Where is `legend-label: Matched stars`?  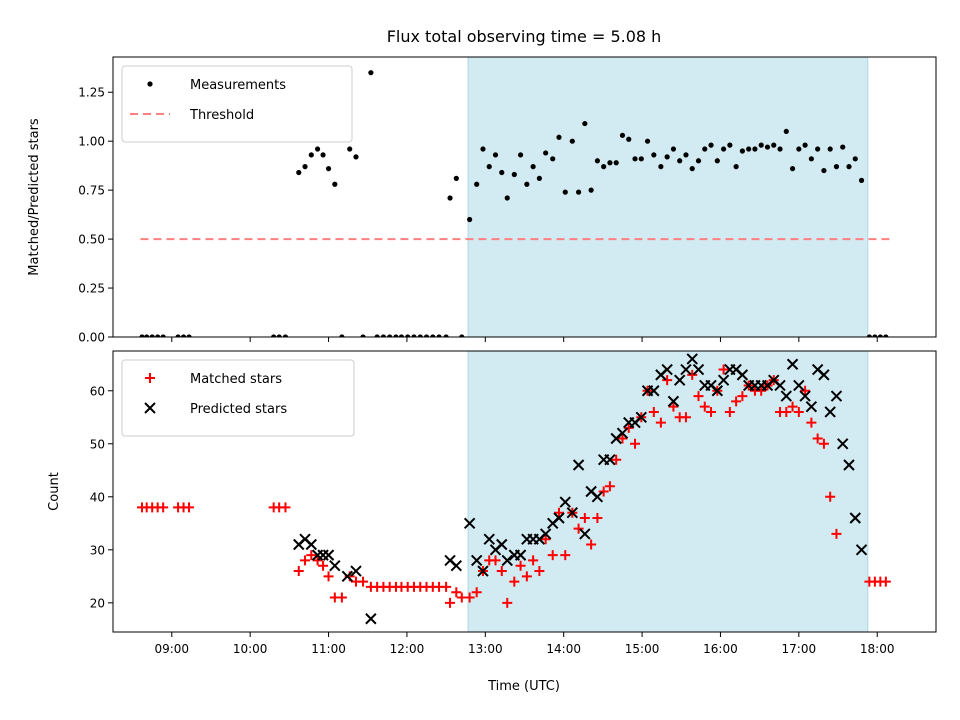 legend-label: Matched stars is located at coordinates (236, 379).